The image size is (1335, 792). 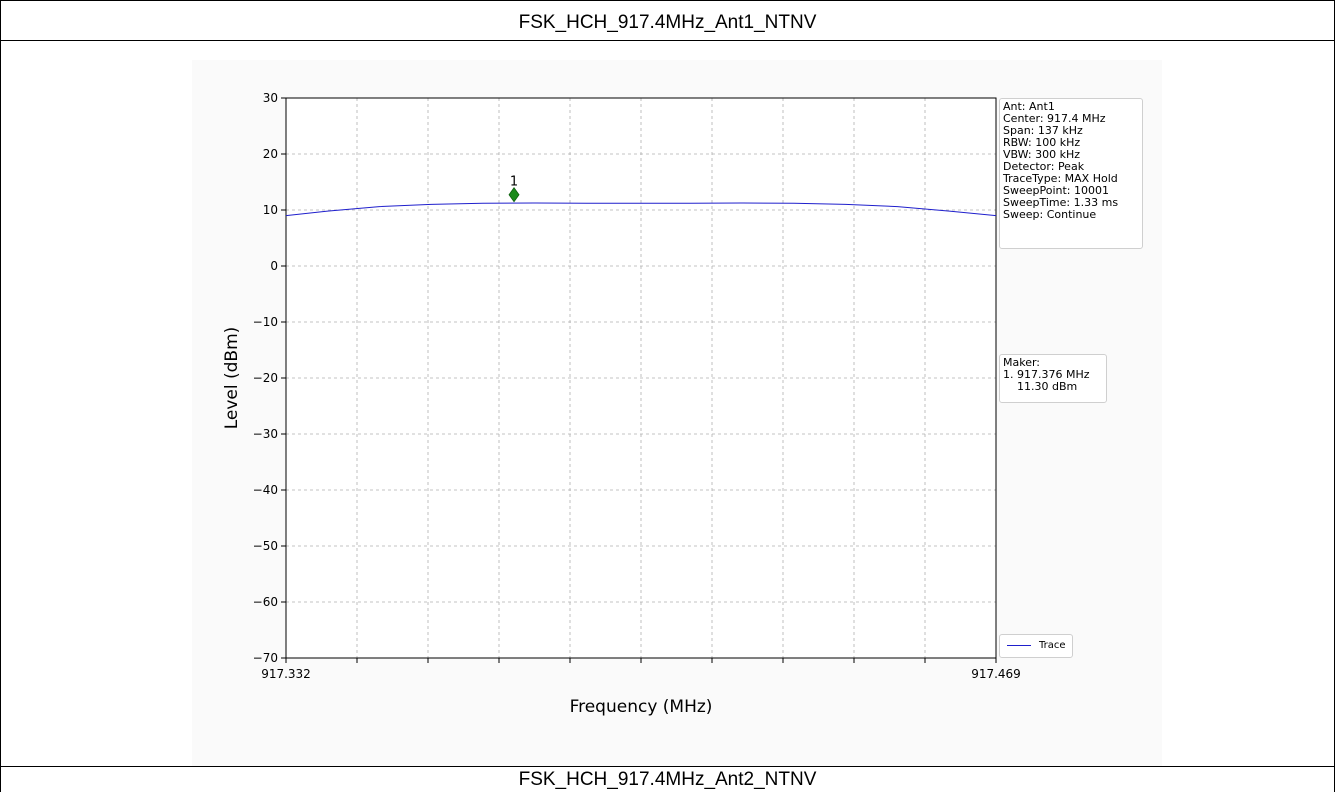 I want to click on y-tick-label: −10, so click(x=265, y=322).